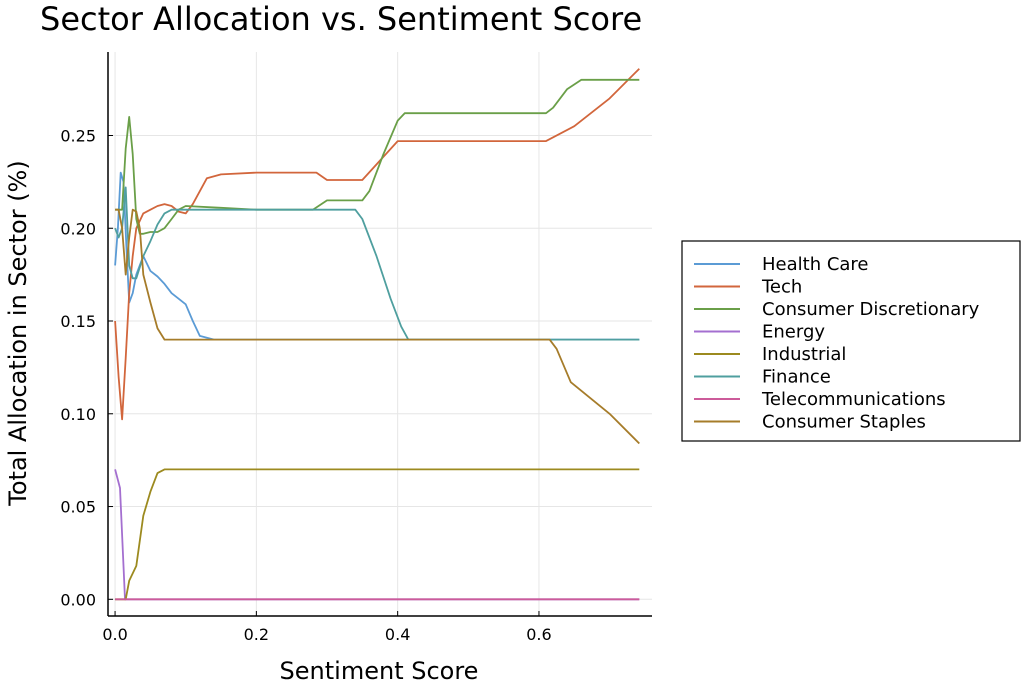  I want to click on series-line-energy, so click(377, 535).